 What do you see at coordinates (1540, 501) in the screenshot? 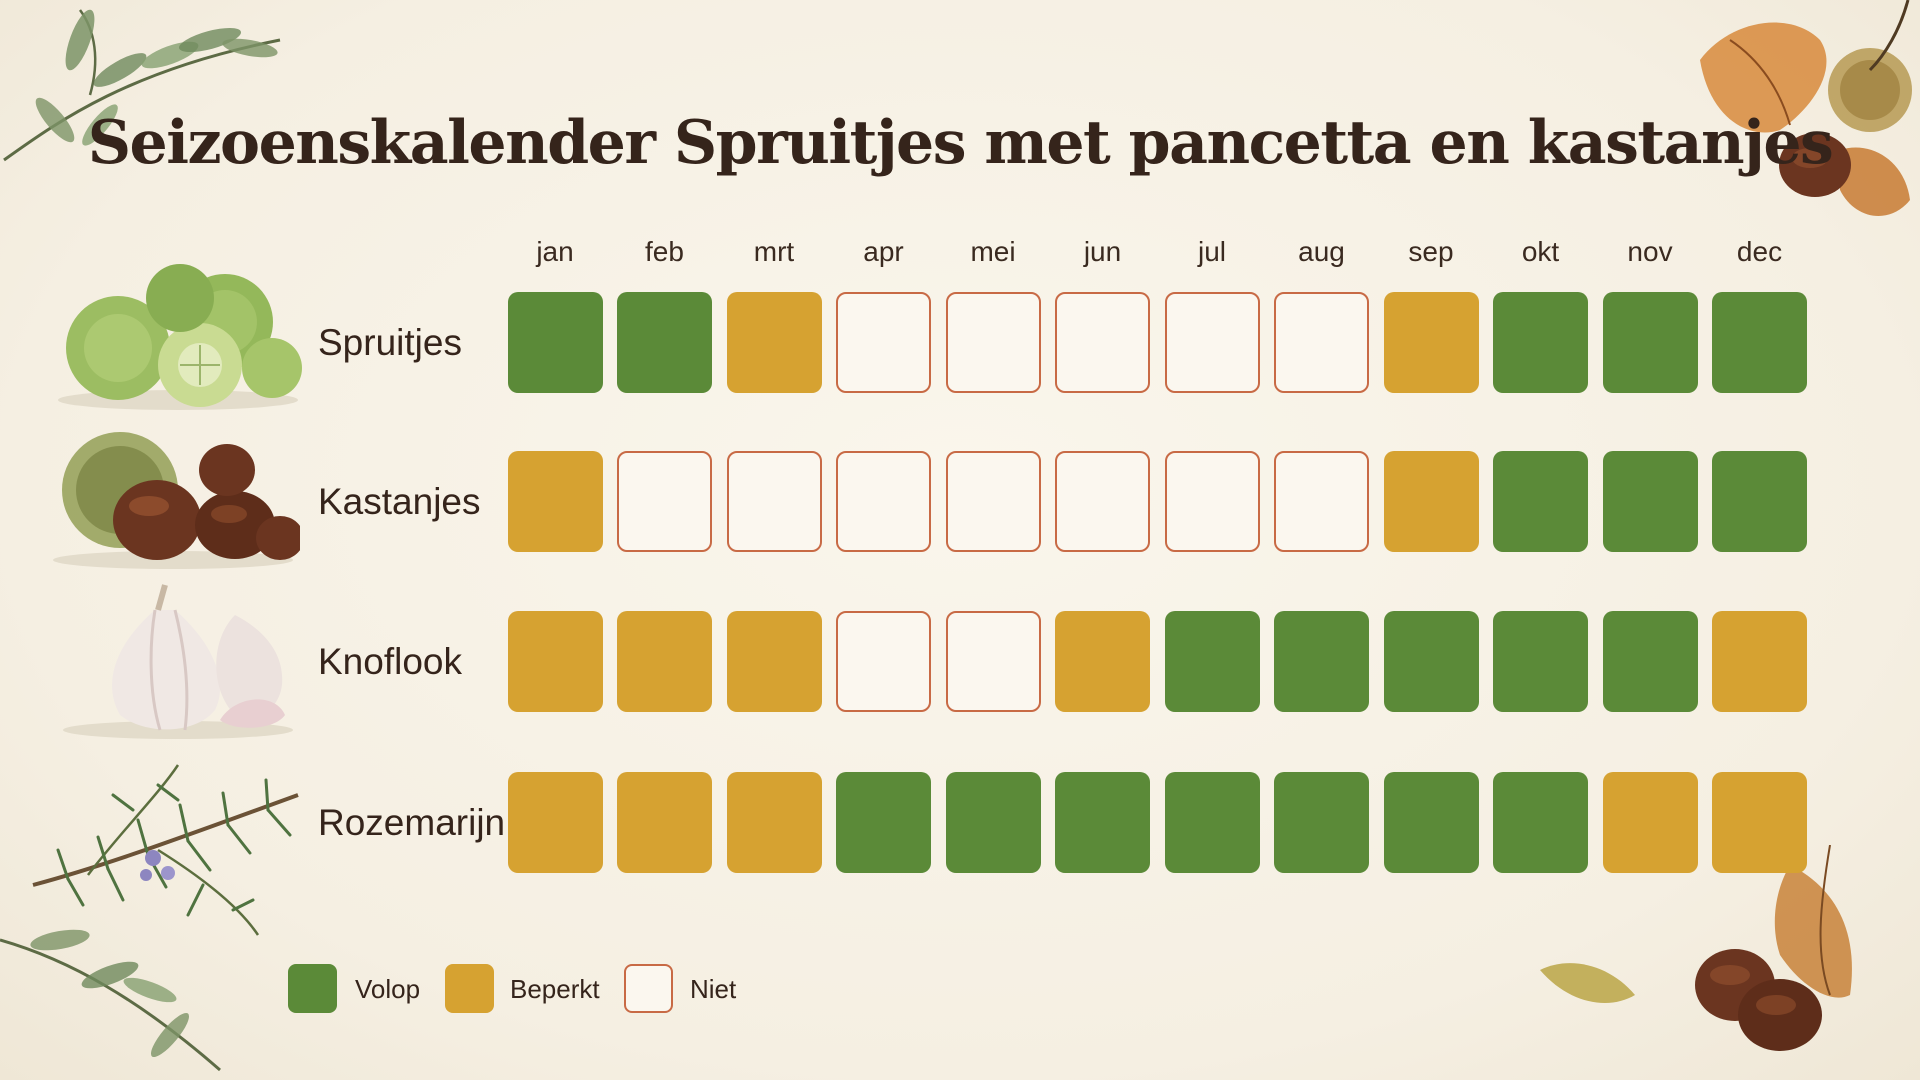
I see `cell-kastanjes-okt` at bounding box center [1540, 501].